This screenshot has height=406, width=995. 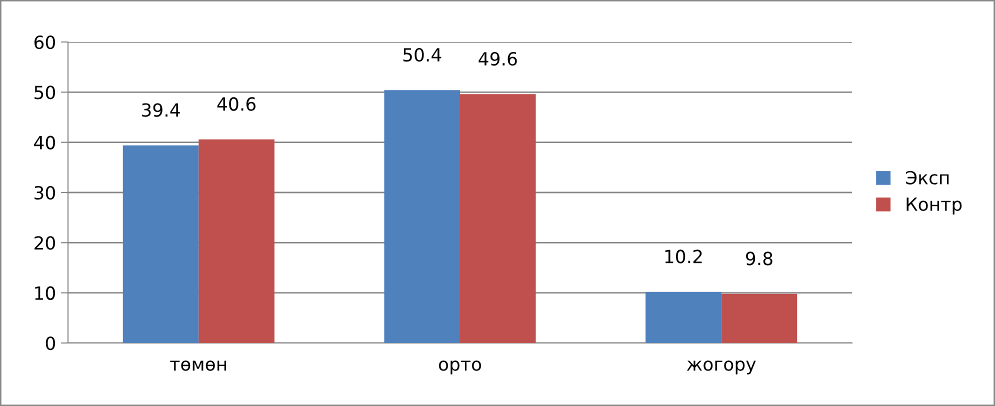 I want to click on y-tick-label: 40, so click(x=44, y=143).